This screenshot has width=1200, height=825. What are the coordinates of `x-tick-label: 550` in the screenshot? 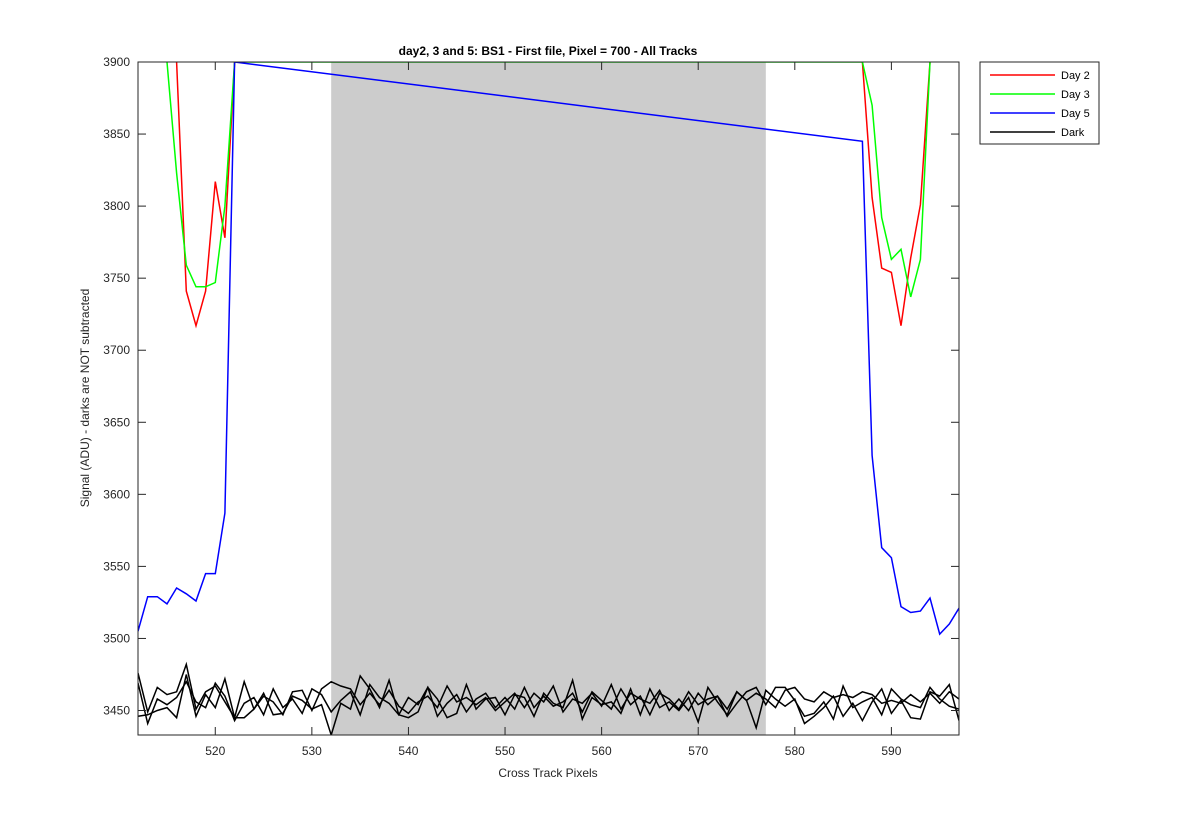 It's located at (505, 751).